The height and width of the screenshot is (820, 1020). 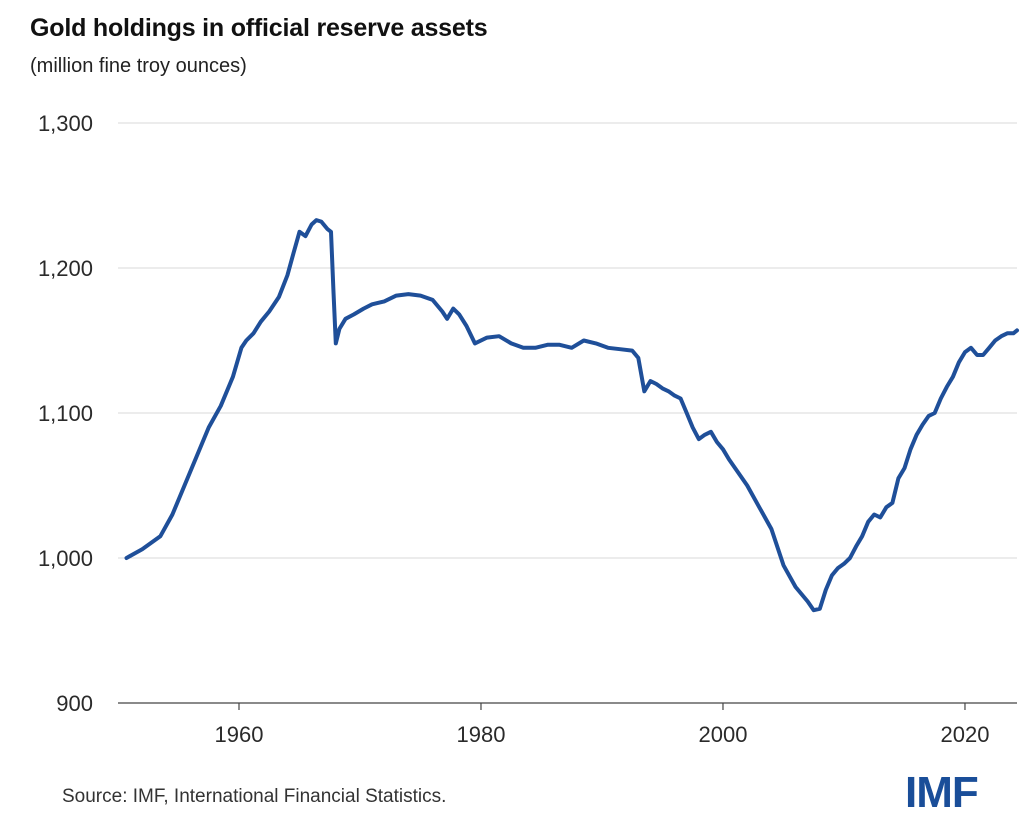 I want to click on imf-logo: IMF, so click(x=942, y=792).